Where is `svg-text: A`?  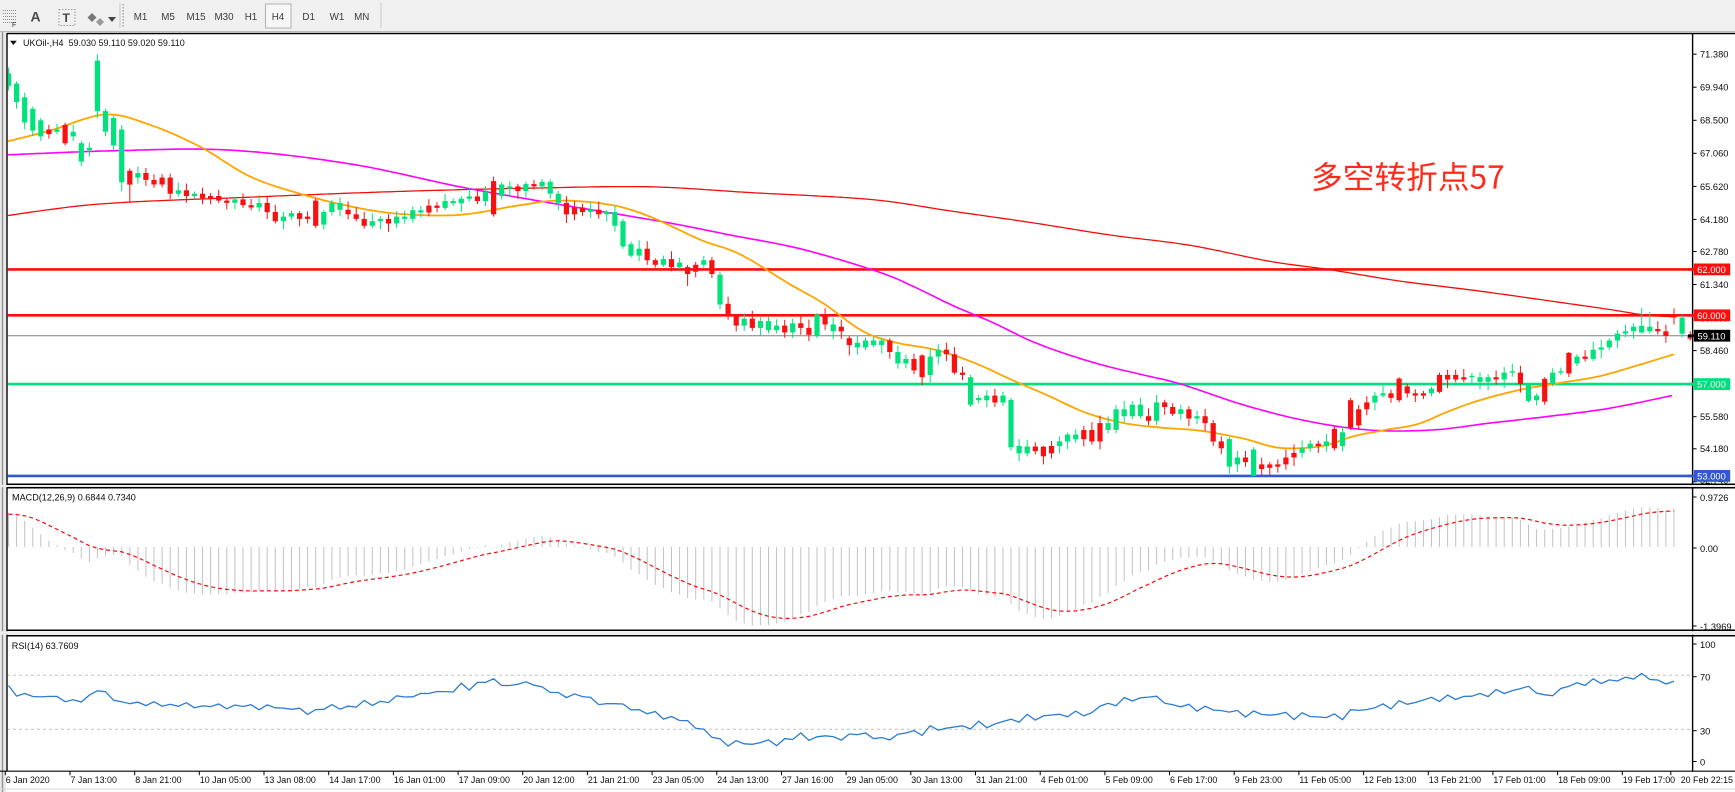 svg-text: A is located at coordinates (36, 17).